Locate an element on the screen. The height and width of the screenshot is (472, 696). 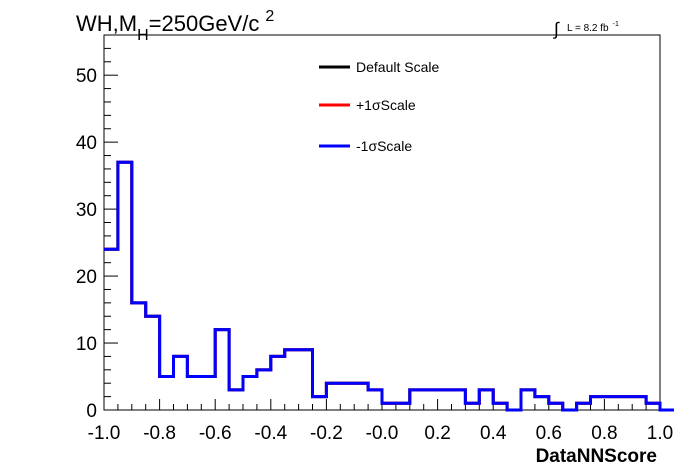
lumi-superscript: -1 is located at coordinates (616, 24).